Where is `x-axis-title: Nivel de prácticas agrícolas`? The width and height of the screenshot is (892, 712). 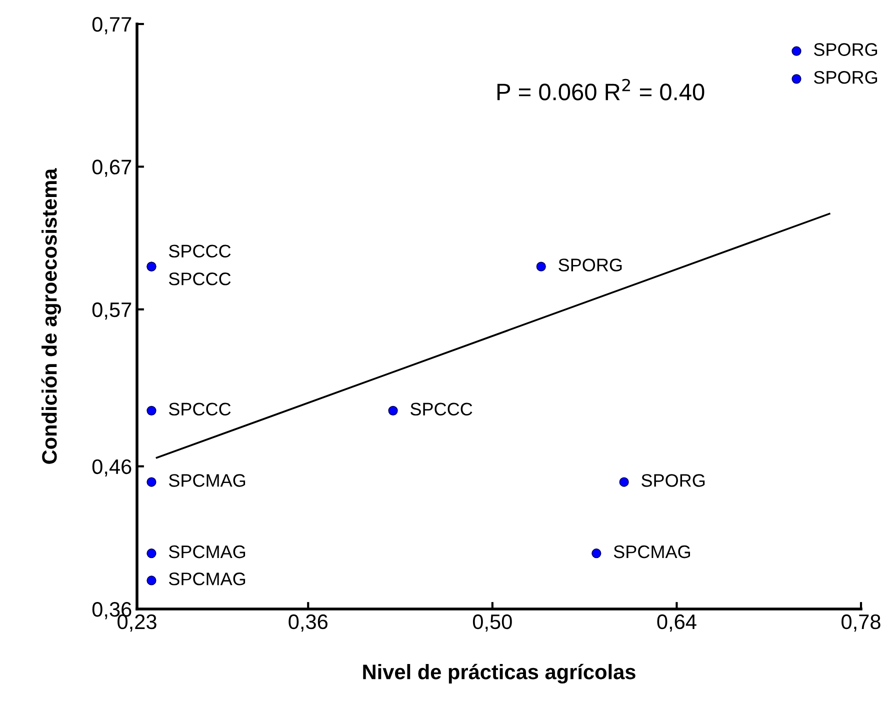 x-axis-title: Nivel de prácticas agrícolas is located at coordinates (499, 674).